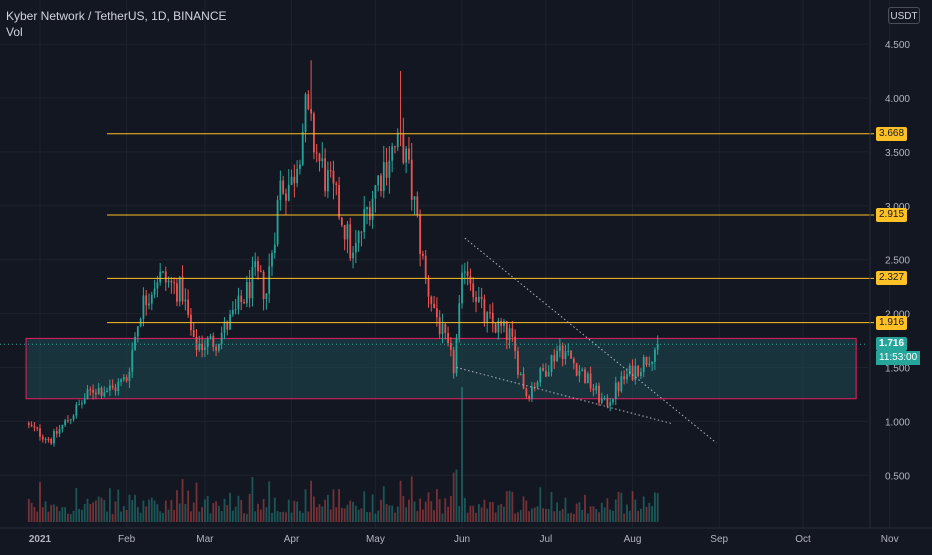 The image size is (932, 555). Describe the element at coordinates (897, 261) in the screenshot. I see `price-tick-label: 2.500` at that location.